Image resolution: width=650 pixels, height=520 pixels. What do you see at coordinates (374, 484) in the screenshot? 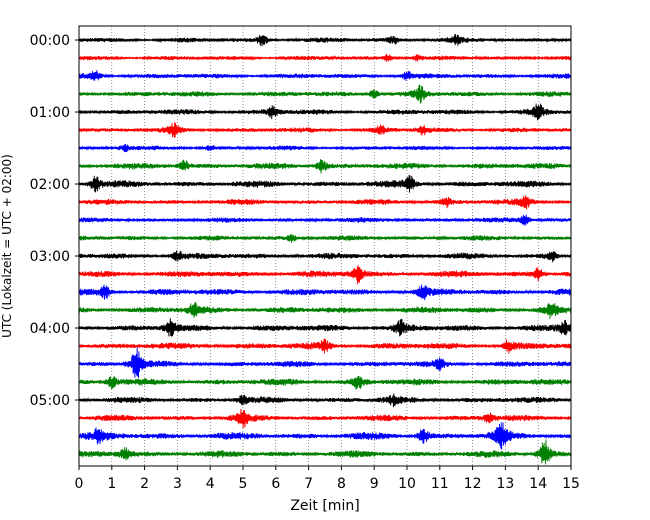
I see `x-tick-label-9: 9` at bounding box center [374, 484].